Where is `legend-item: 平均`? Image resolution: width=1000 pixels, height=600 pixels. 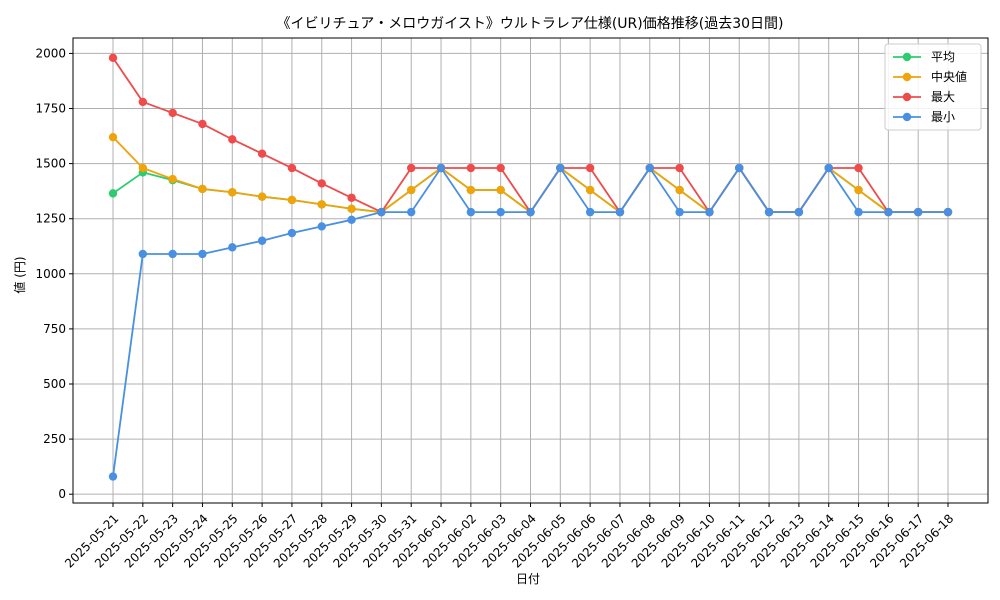 legend-item: 平均 is located at coordinates (924, 57).